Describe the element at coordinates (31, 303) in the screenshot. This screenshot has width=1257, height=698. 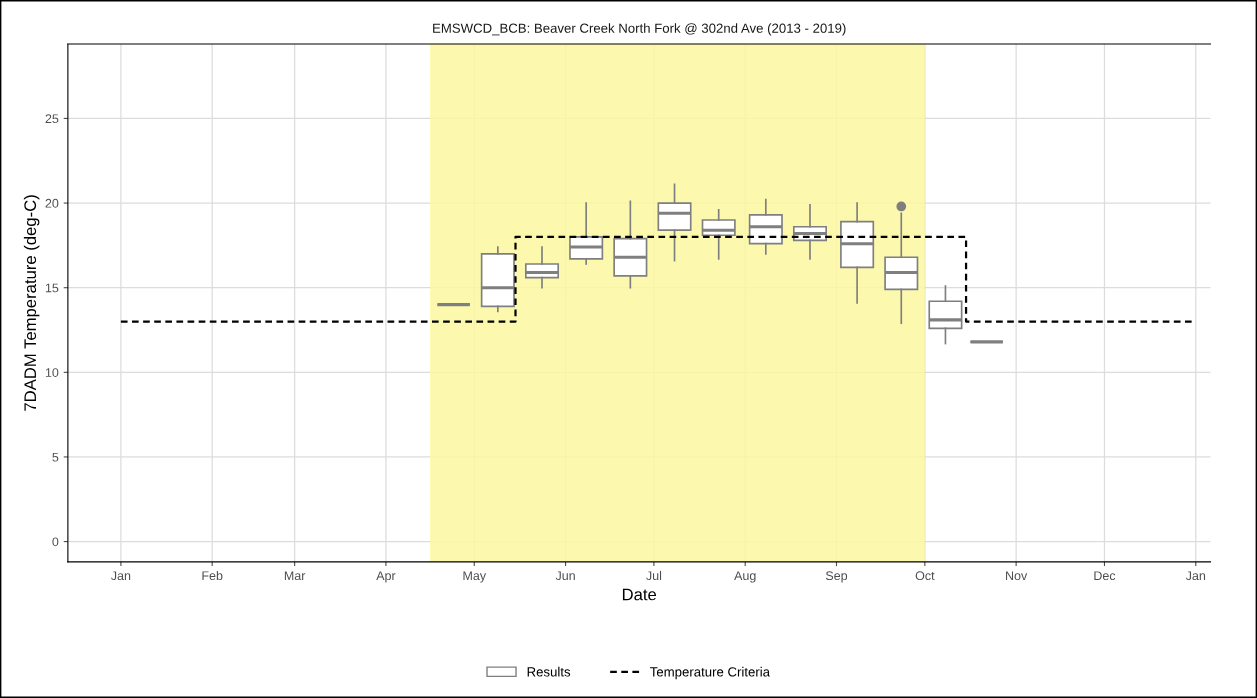
I see `y-axis-title: 7DADM Temperature (deg-C)` at that location.